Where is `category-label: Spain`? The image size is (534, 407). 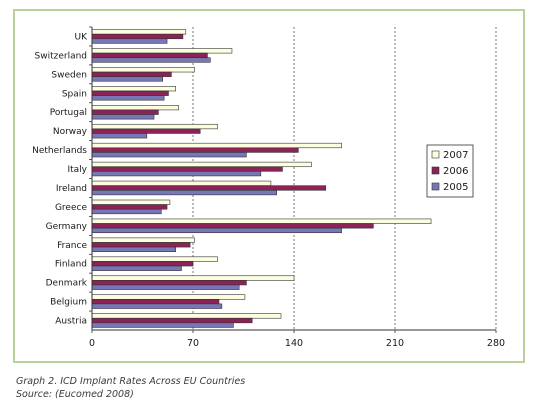 category-label: Spain is located at coordinates (74, 94).